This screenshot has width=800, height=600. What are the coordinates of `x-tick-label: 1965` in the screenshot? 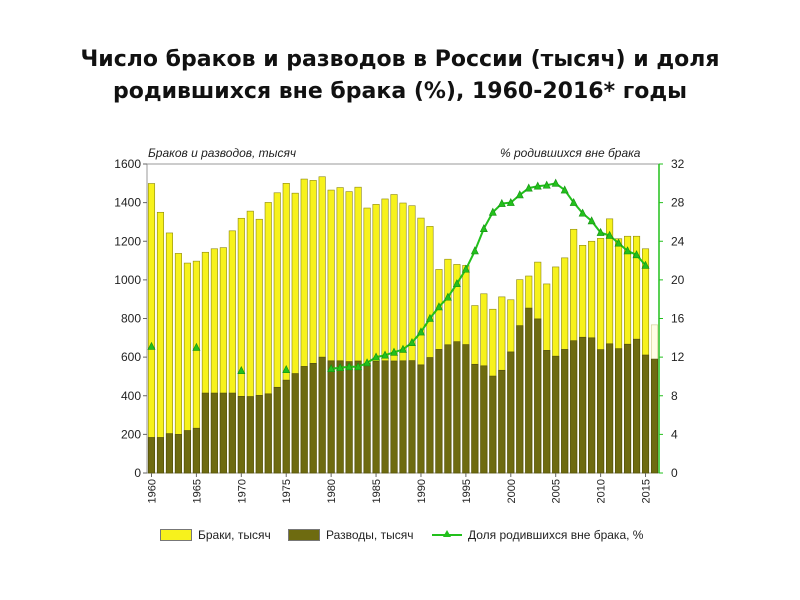 It's located at (197, 491).